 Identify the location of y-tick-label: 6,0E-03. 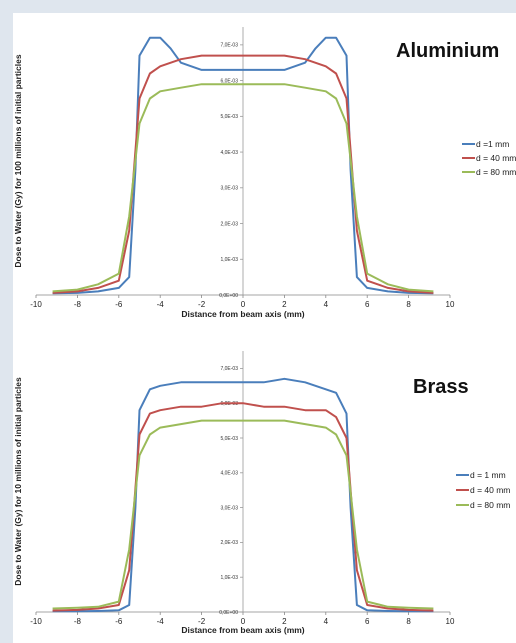
(229, 81).